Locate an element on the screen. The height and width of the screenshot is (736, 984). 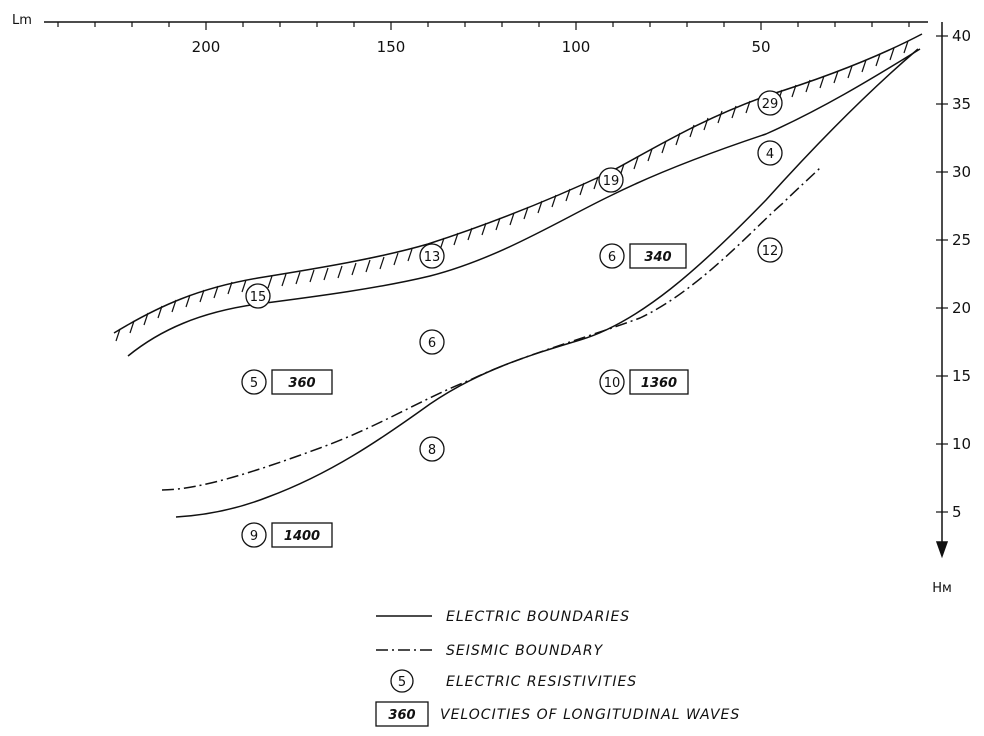
velocity-value: 1360 is located at coordinates (659, 383).